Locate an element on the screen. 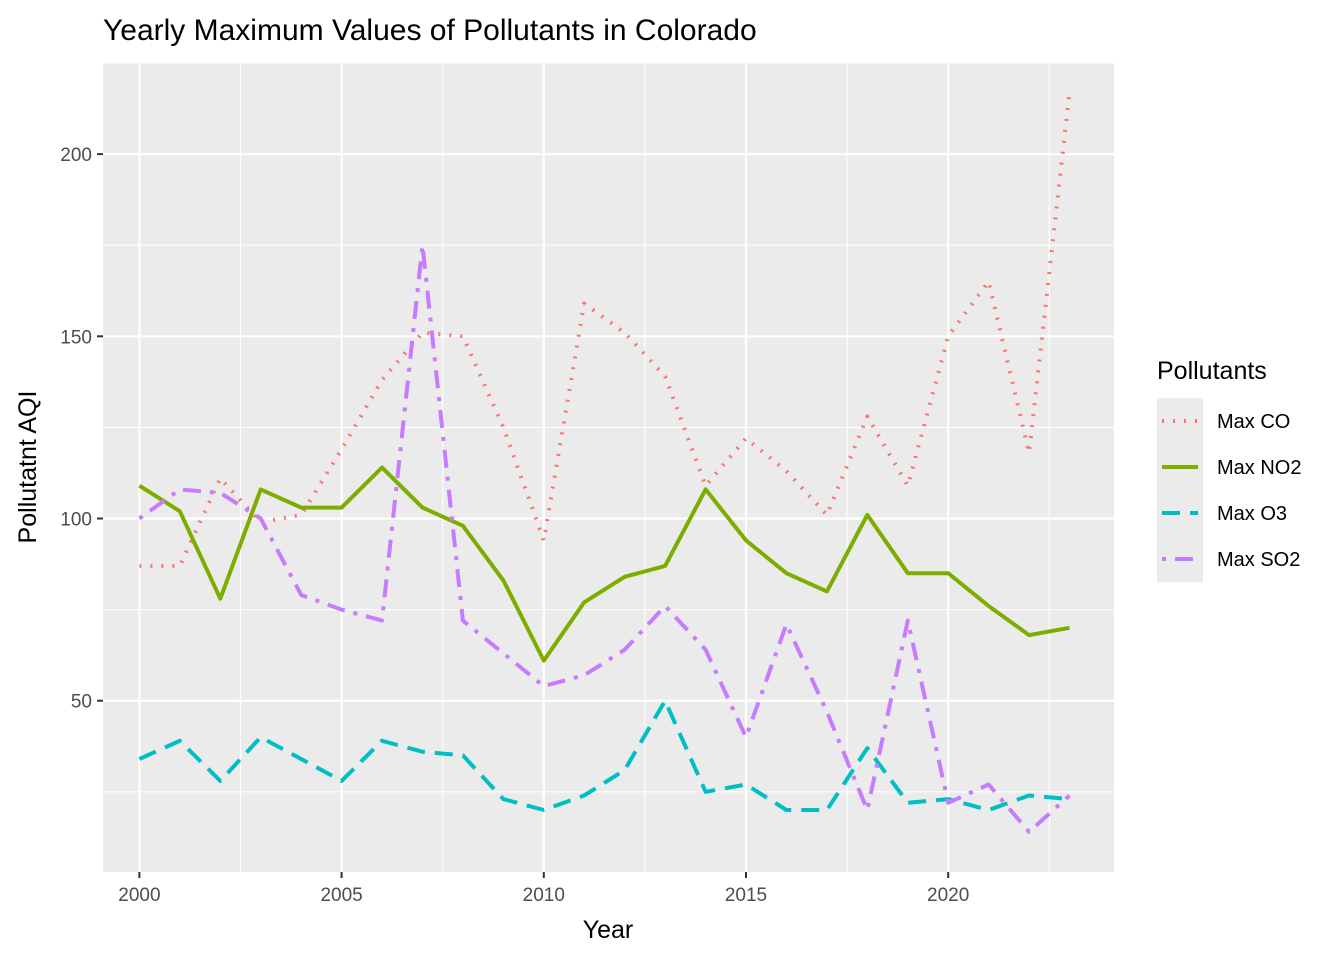 The width and height of the screenshot is (1344, 960). x-tick-label: 2000 is located at coordinates (139, 895).